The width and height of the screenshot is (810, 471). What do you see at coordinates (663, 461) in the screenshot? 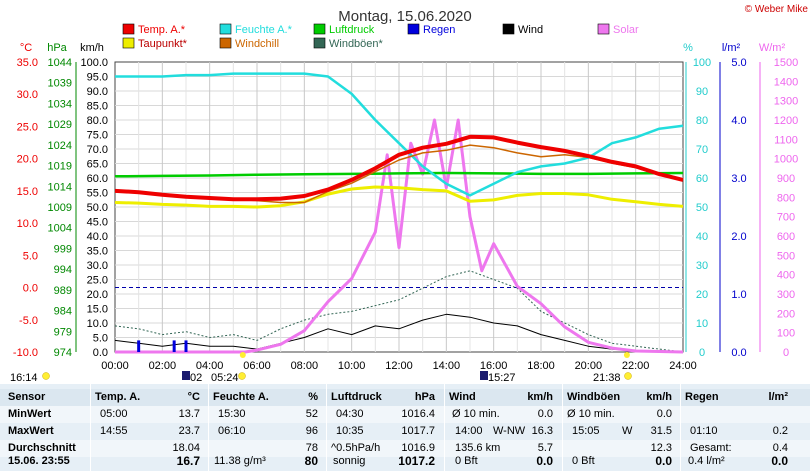
I see `gust-value: 0.0` at bounding box center [663, 461].